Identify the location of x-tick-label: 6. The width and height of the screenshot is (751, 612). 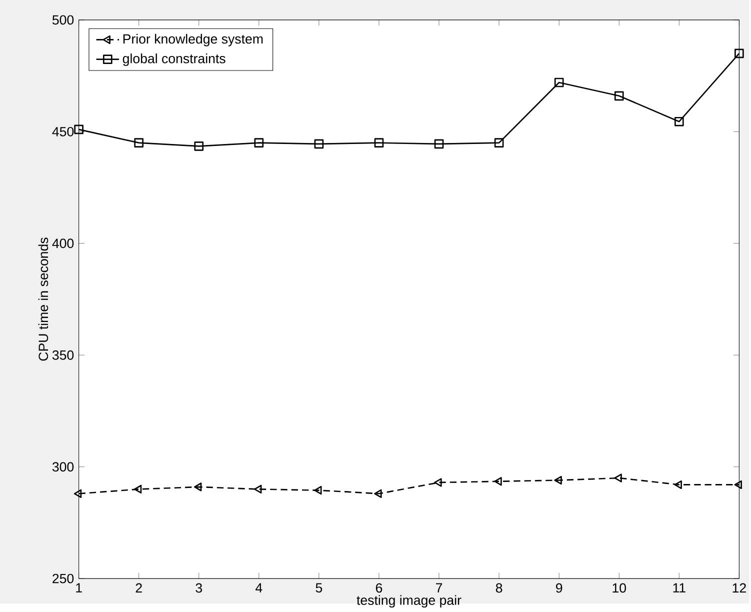
(379, 588).